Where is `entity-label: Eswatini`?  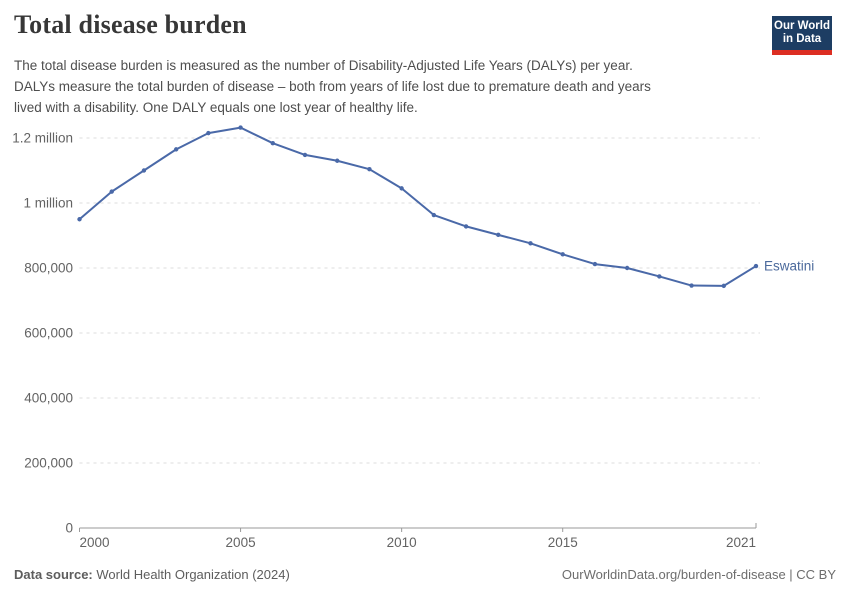
entity-label: Eswatini is located at coordinates (789, 266).